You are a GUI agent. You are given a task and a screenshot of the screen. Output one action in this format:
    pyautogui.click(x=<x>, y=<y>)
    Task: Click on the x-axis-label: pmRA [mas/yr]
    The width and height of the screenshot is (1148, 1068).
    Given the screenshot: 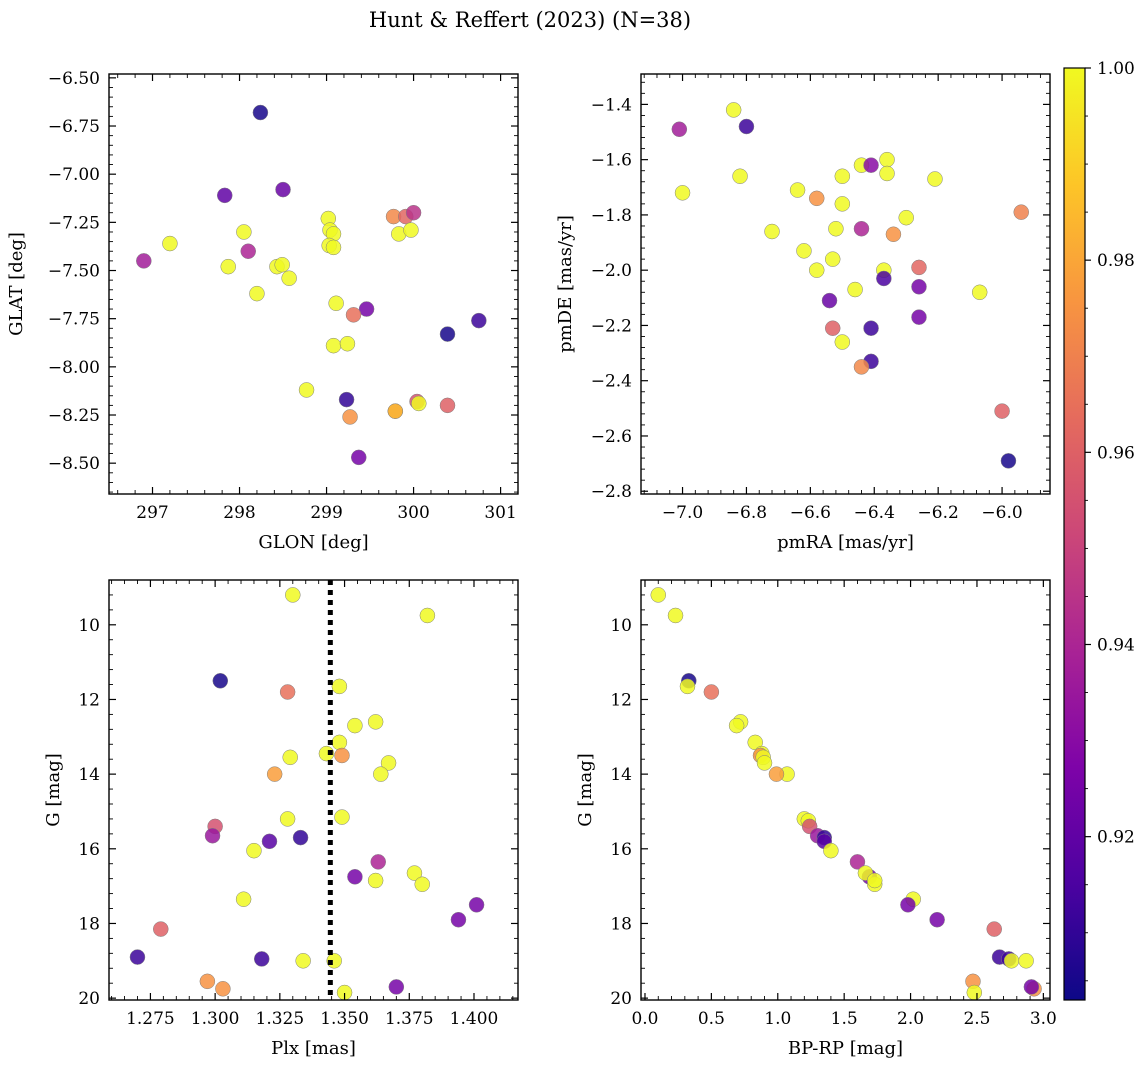 What is the action you would take?
    pyautogui.click(x=845, y=542)
    